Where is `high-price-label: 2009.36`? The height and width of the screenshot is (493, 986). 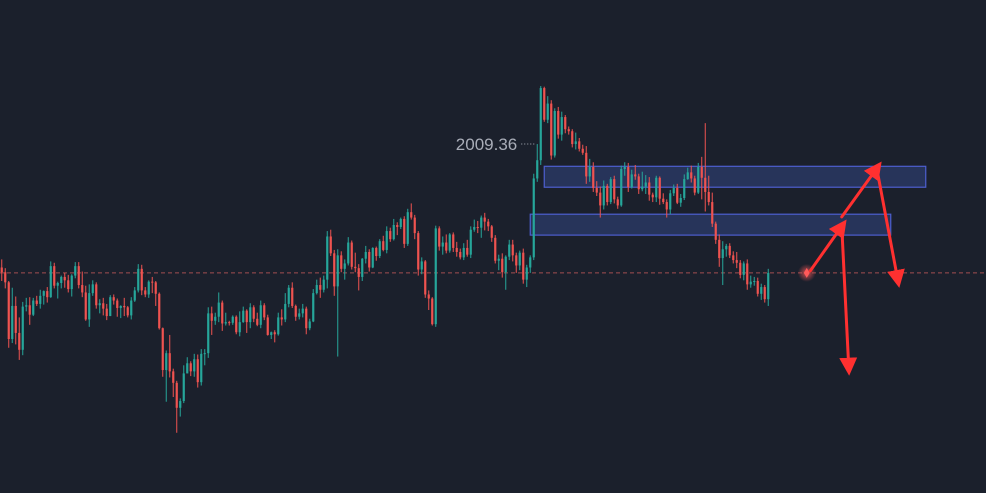
high-price-label: 2009.36 is located at coordinates (486, 144).